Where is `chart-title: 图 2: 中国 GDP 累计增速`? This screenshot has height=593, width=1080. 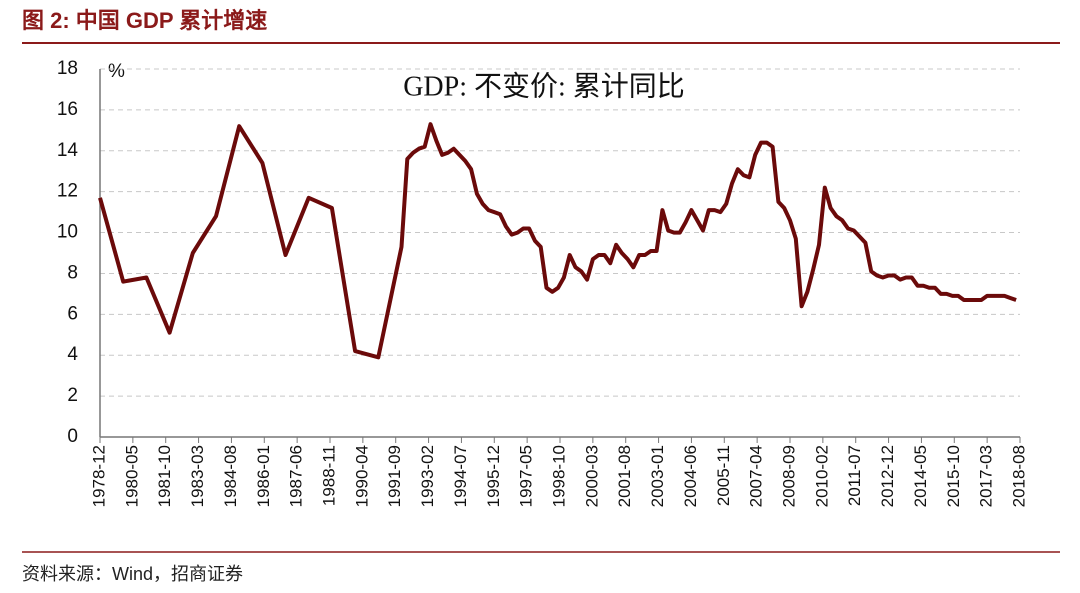
chart-title: 图 2: 中国 GDP 累计增速 is located at coordinates (144, 20).